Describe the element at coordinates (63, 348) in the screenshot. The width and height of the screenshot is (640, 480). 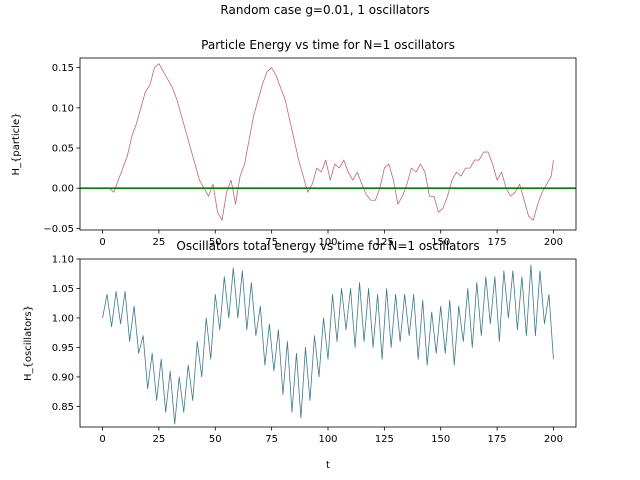
I see `y-tick-label: 0.95` at that location.